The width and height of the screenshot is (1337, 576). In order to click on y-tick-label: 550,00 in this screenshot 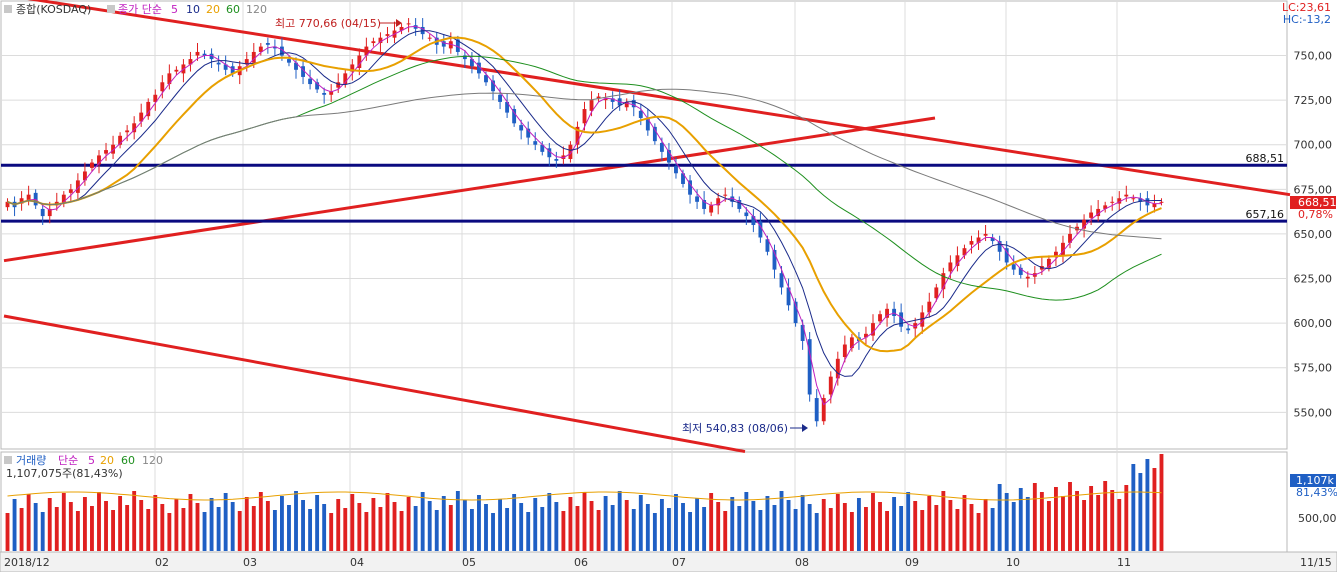, I will do `click(1313, 412)`.